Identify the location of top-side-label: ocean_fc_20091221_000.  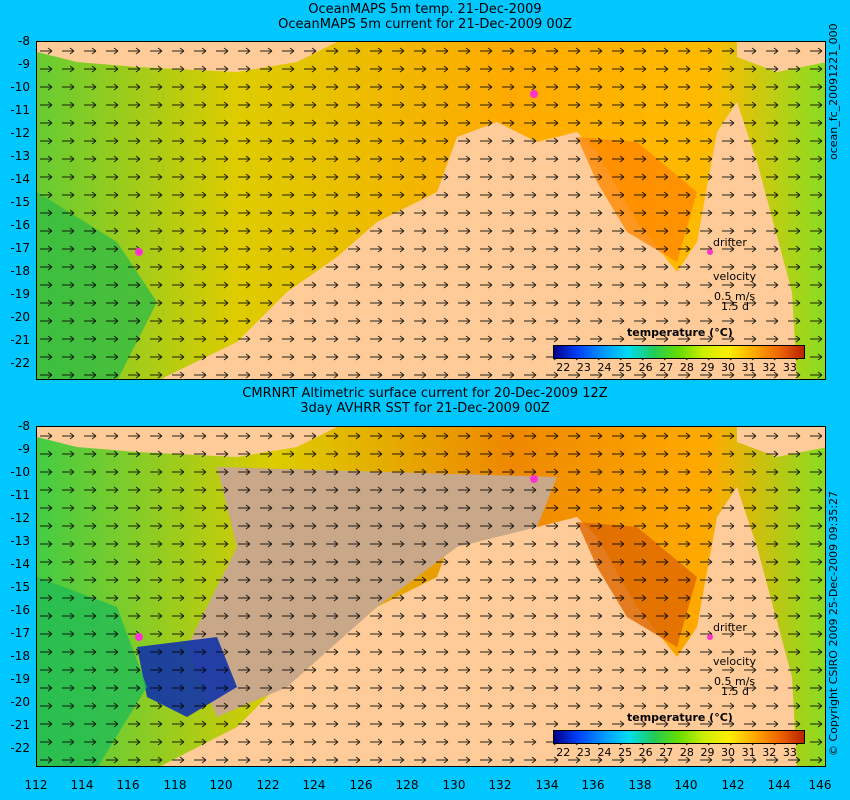
(833, 91).